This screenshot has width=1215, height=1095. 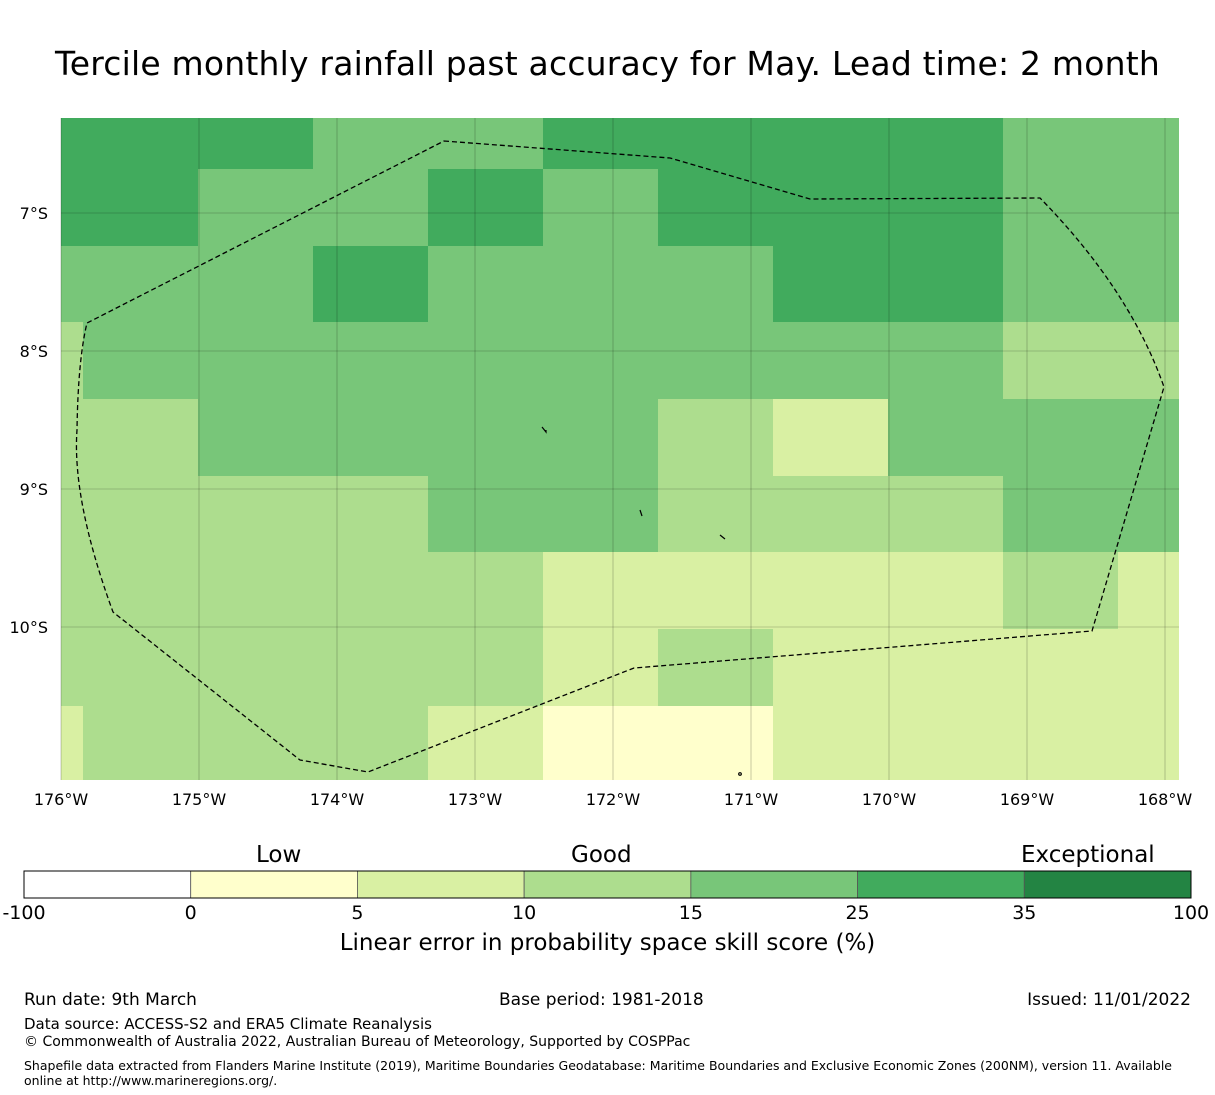 I want to click on colorbar-tick-label: 5, so click(x=357, y=913).